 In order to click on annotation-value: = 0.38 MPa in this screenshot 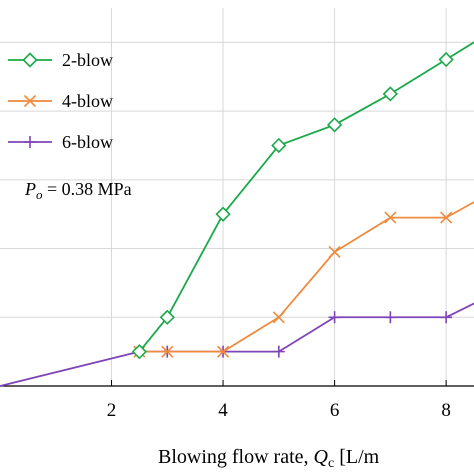, I will do `click(87, 189)`.